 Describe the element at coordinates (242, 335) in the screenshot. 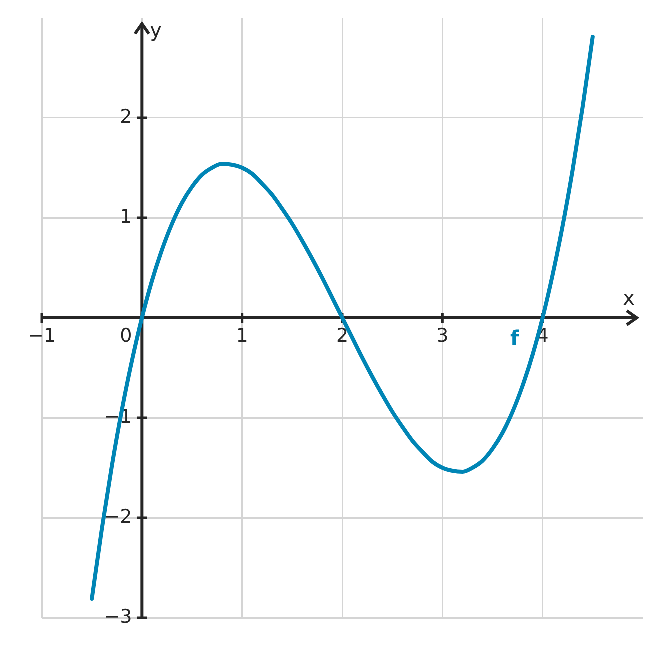

I see `x-tick-label: 1` at that location.